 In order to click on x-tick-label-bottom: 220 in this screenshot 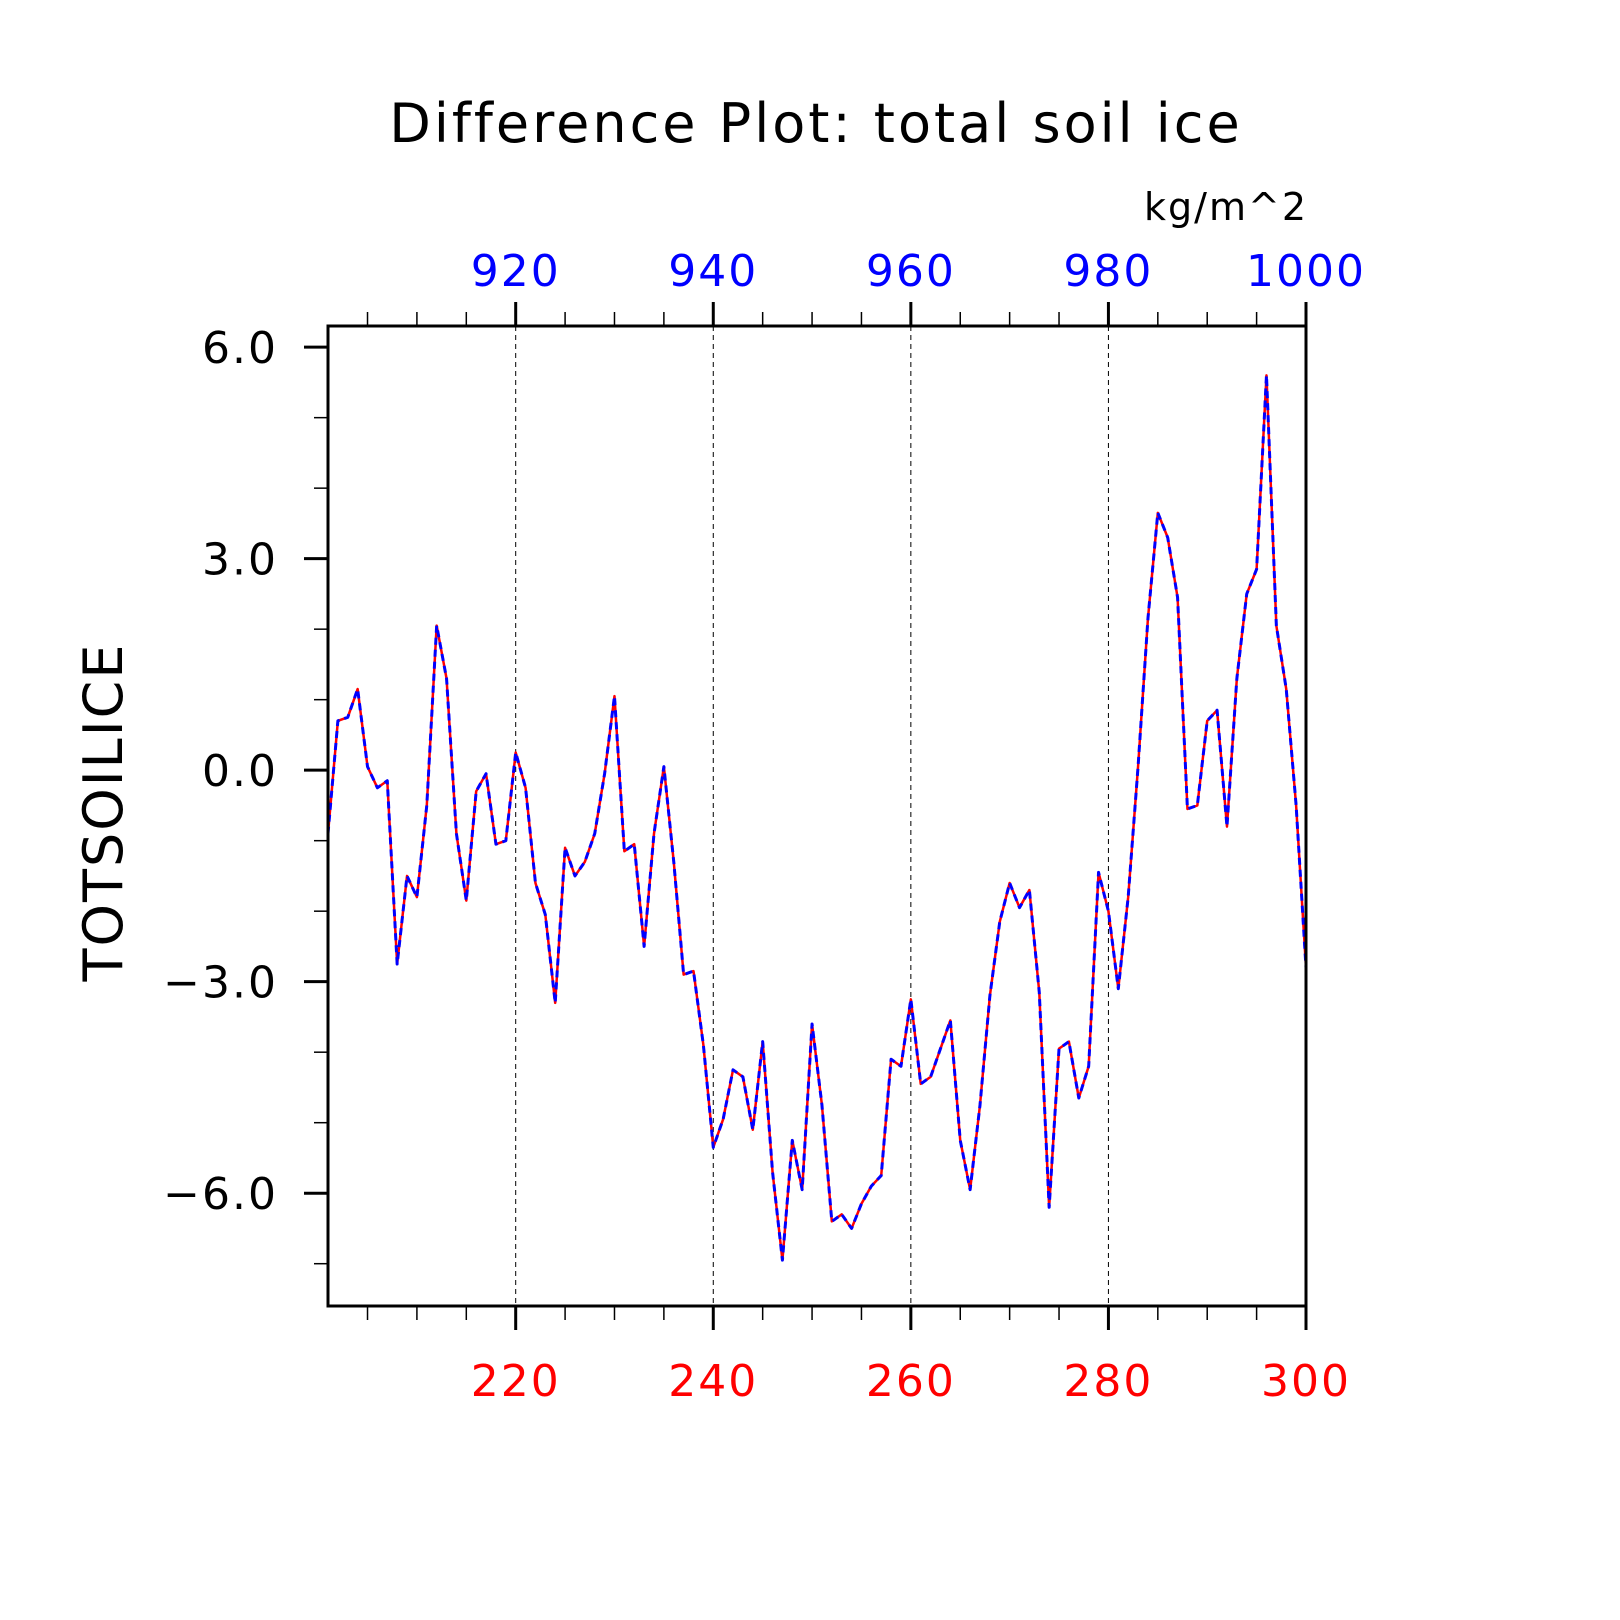, I will do `click(516, 1381)`.